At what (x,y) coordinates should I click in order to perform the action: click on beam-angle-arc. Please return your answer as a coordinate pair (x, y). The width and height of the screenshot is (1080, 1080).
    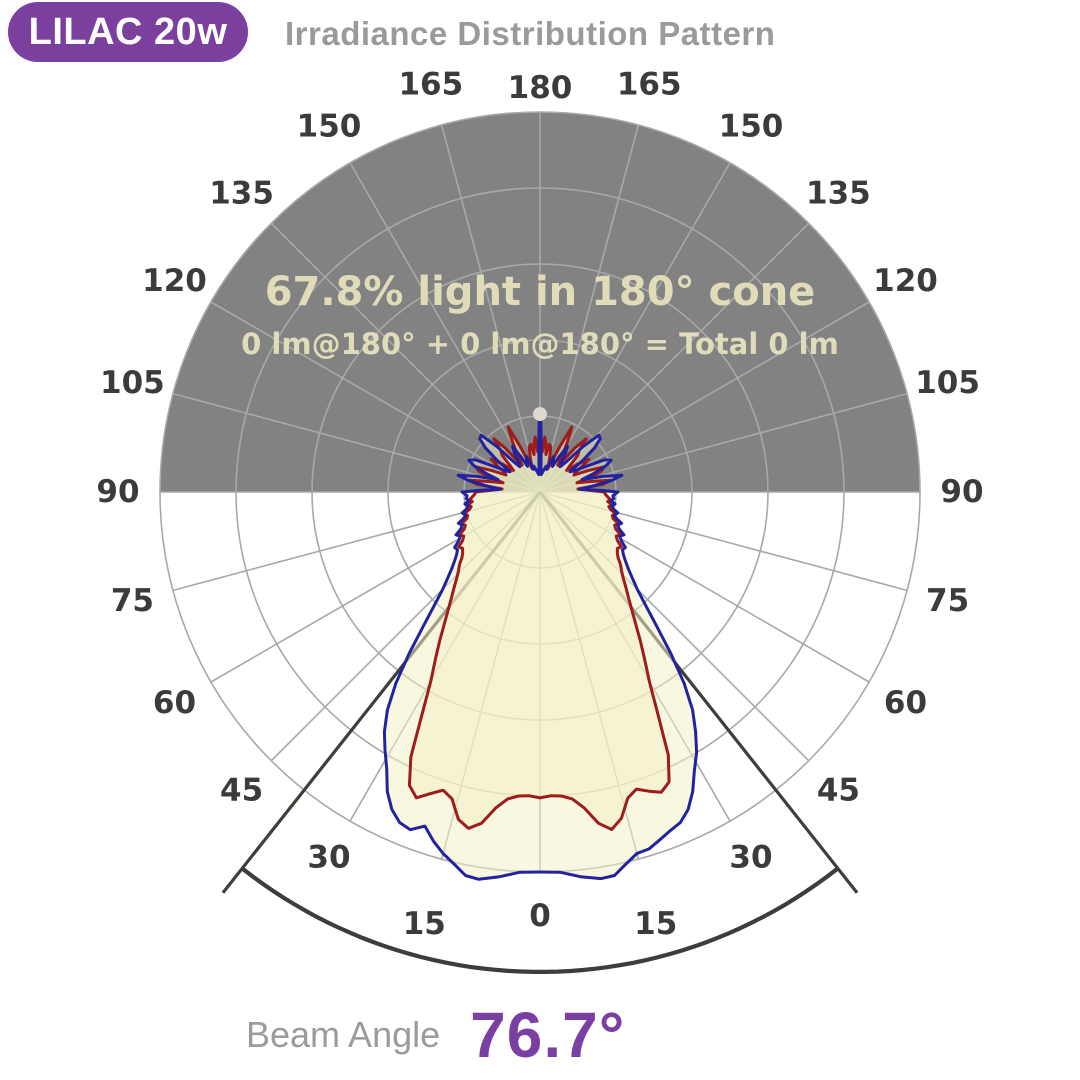
    Looking at the image, I should click on (540, 920).